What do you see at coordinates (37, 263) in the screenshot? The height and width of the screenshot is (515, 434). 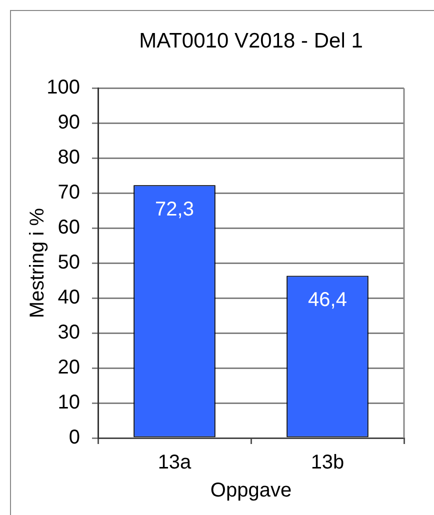 I see `y-axis-title: Mestring i %` at bounding box center [37, 263].